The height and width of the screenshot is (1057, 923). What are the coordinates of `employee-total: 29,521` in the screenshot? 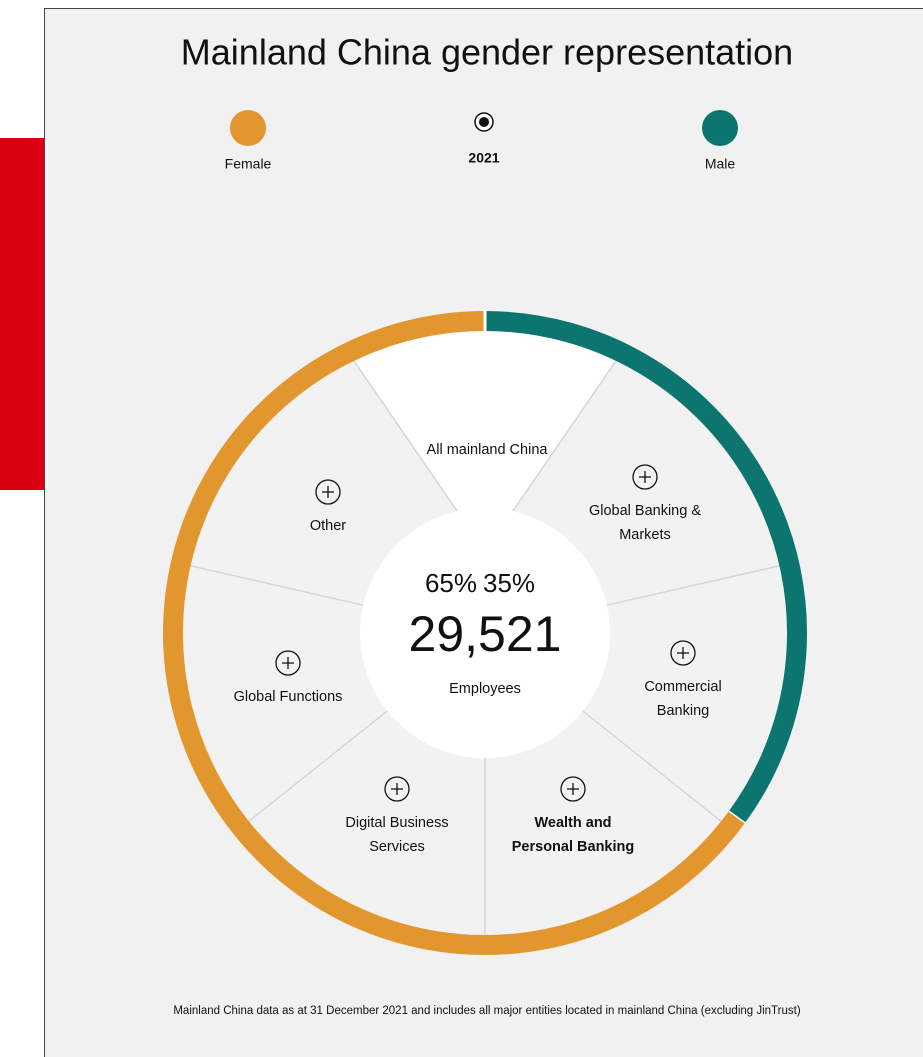 It's located at (485, 634).